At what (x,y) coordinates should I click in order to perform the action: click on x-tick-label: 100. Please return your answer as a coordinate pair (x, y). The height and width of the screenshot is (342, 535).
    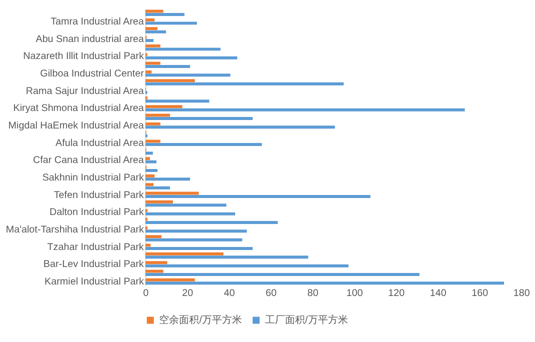
    Looking at the image, I should click on (355, 294).